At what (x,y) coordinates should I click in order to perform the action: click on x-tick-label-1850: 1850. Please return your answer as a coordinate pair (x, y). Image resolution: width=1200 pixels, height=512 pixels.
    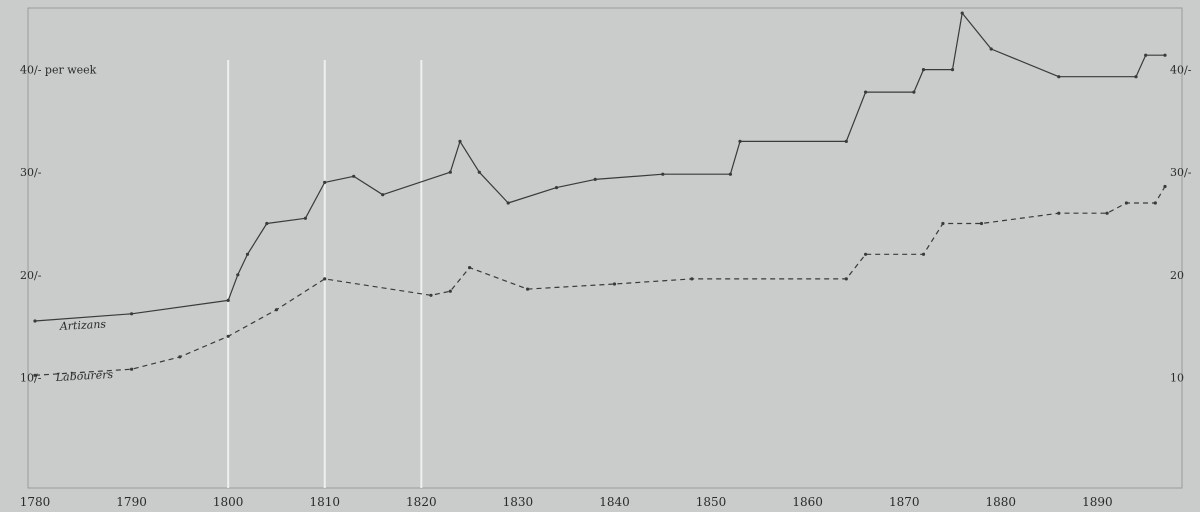
    Looking at the image, I should click on (711, 502).